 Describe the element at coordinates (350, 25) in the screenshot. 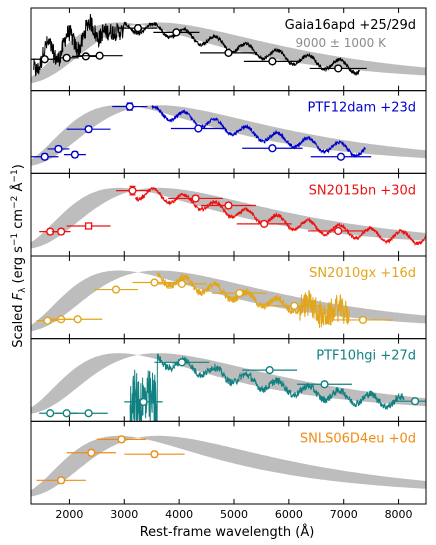

I see `panel-label-1: Gaia16apd +25/29d` at that location.